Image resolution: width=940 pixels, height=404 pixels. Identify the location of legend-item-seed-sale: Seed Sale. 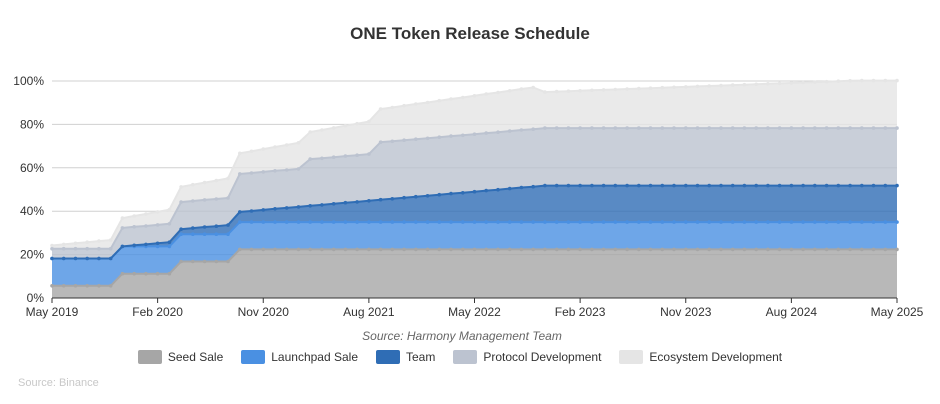
(180, 357).